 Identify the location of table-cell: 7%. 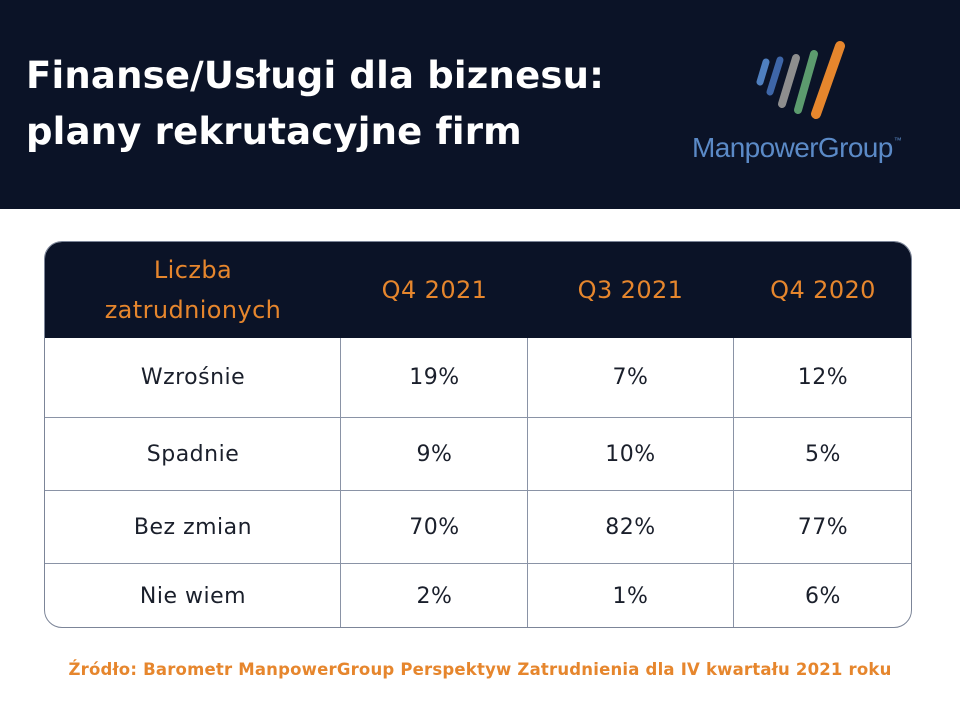
(630, 377).